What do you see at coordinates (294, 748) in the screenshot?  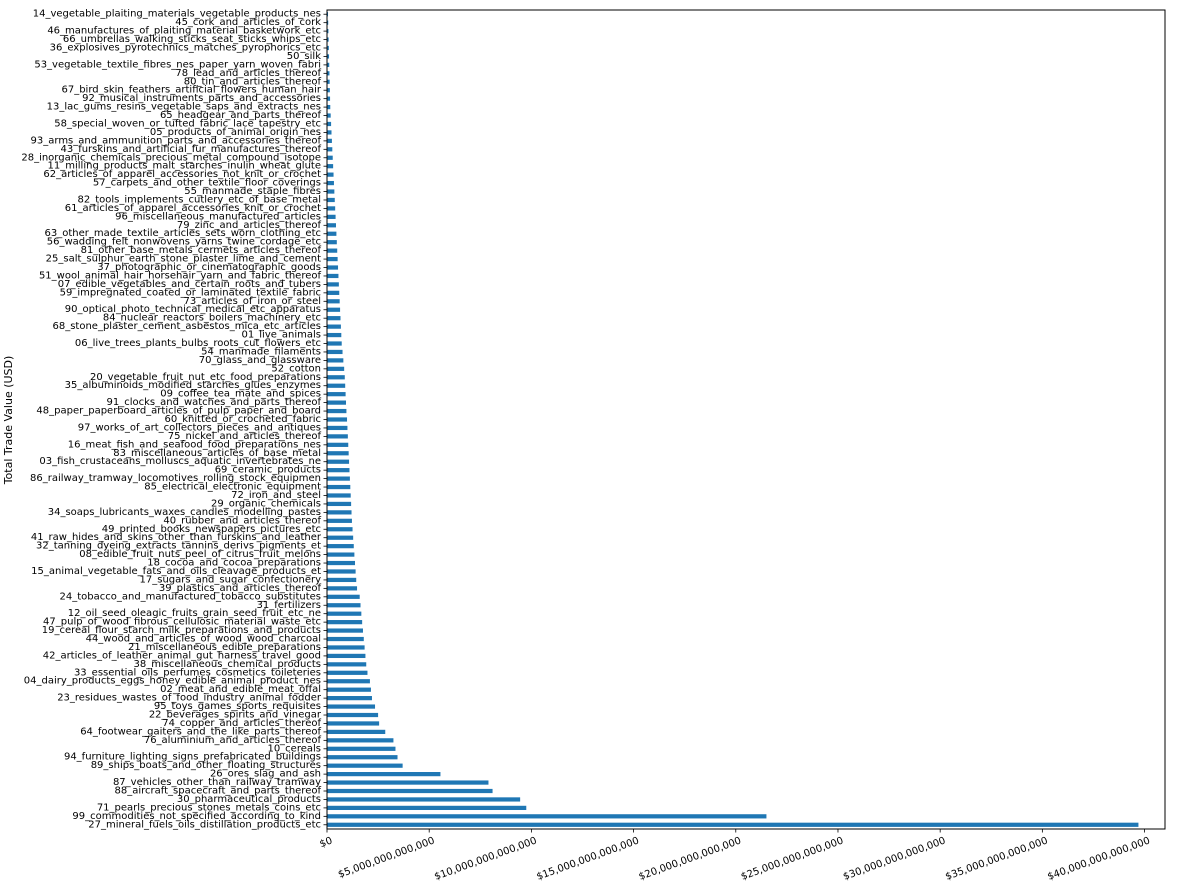 I see `category-label: 10_cereals` at bounding box center [294, 748].